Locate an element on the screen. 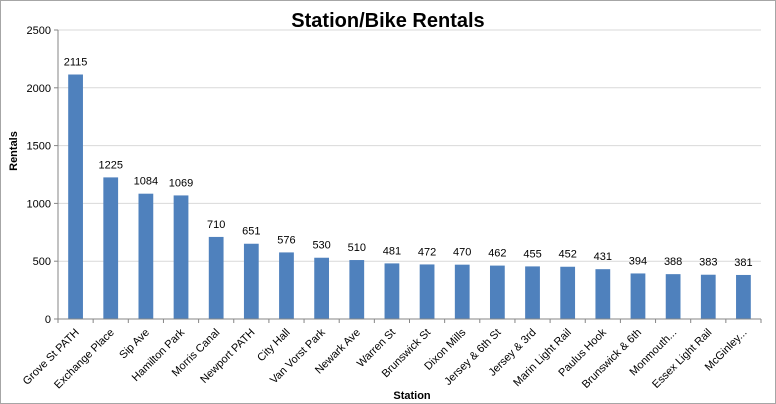 The width and height of the screenshot is (776, 404). data-label: 1225 is located at coordinates (110, 165).